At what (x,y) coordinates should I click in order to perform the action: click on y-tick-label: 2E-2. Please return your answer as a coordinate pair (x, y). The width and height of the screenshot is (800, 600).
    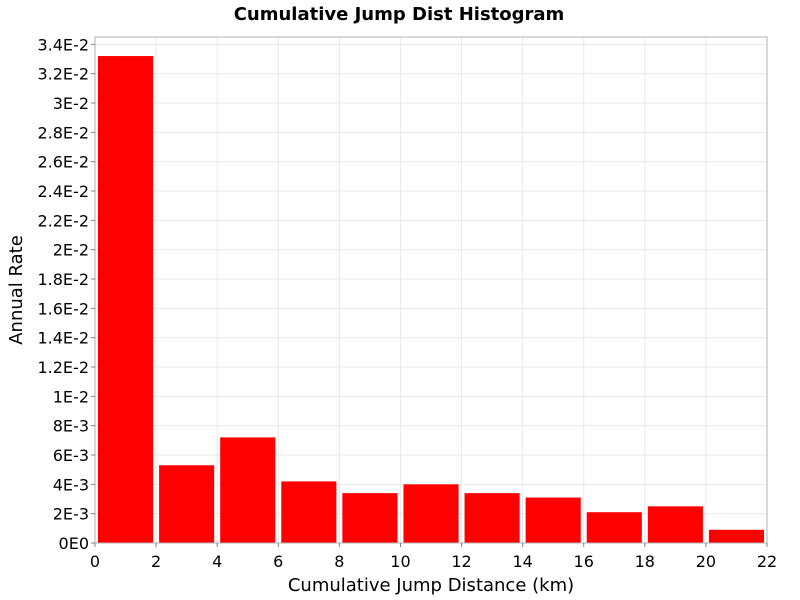
    Looking at the image, I should click on (71, 250).